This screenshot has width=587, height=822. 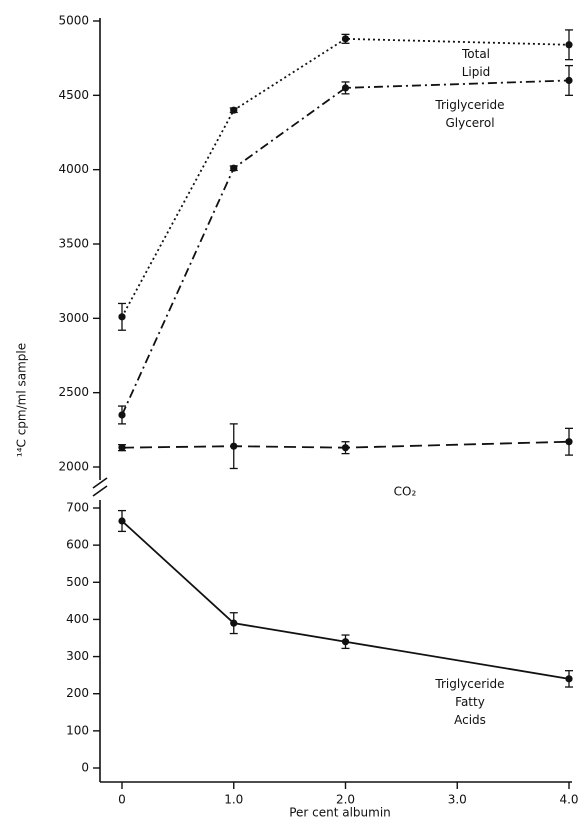 I want to click on label-line: Fatty, so click(x=470, y=702).